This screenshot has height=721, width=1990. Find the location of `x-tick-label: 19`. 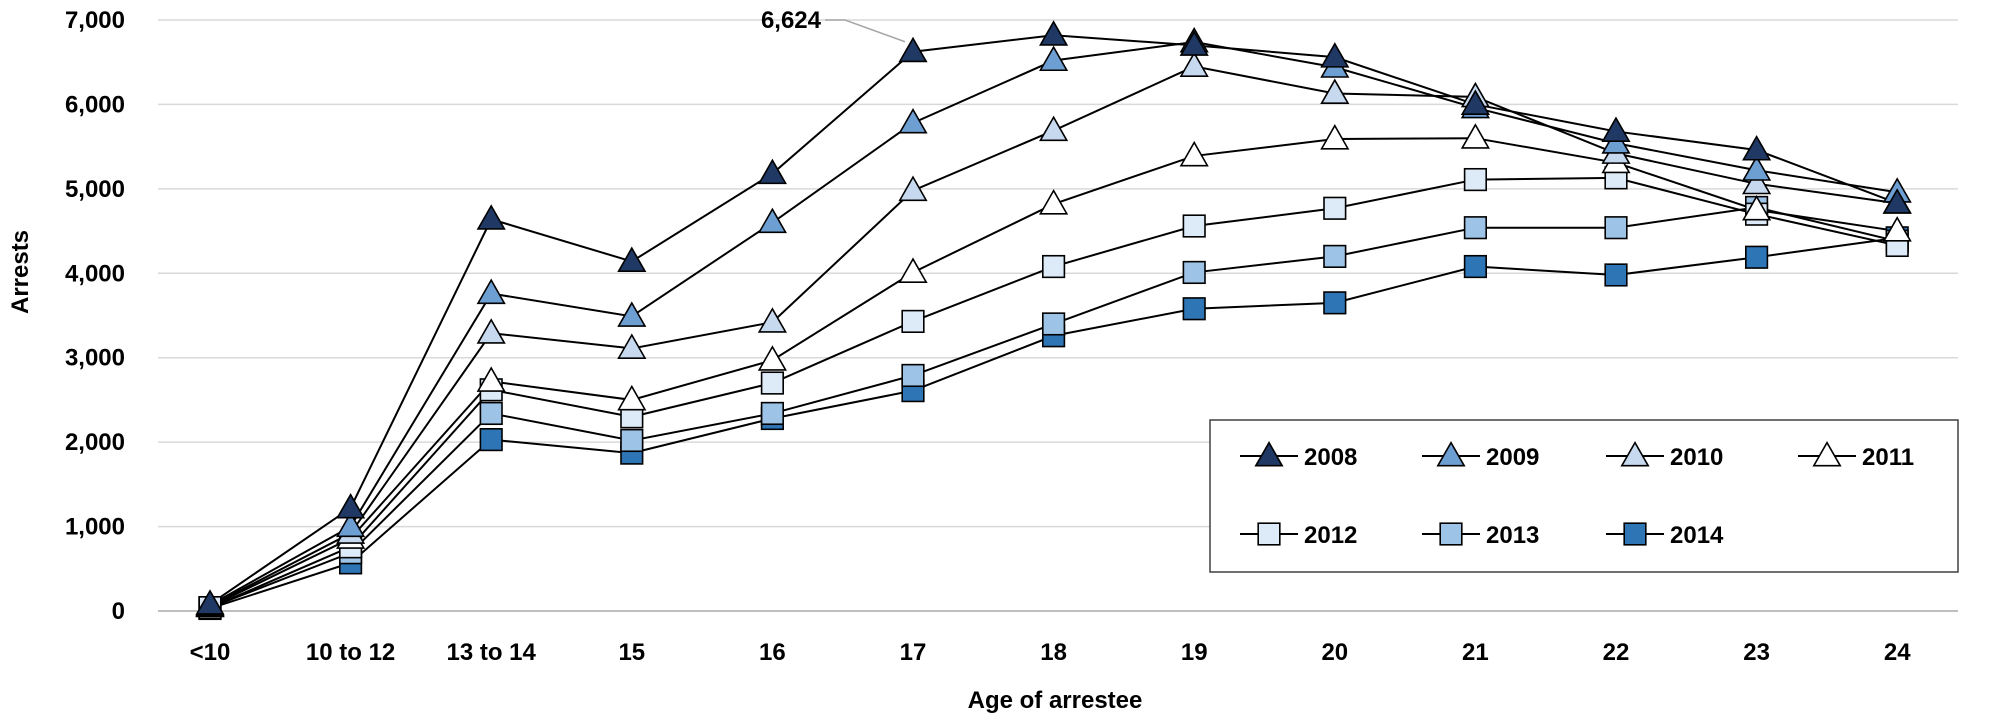

x-tick-label: 19 is located at coordinates (1194, 652).